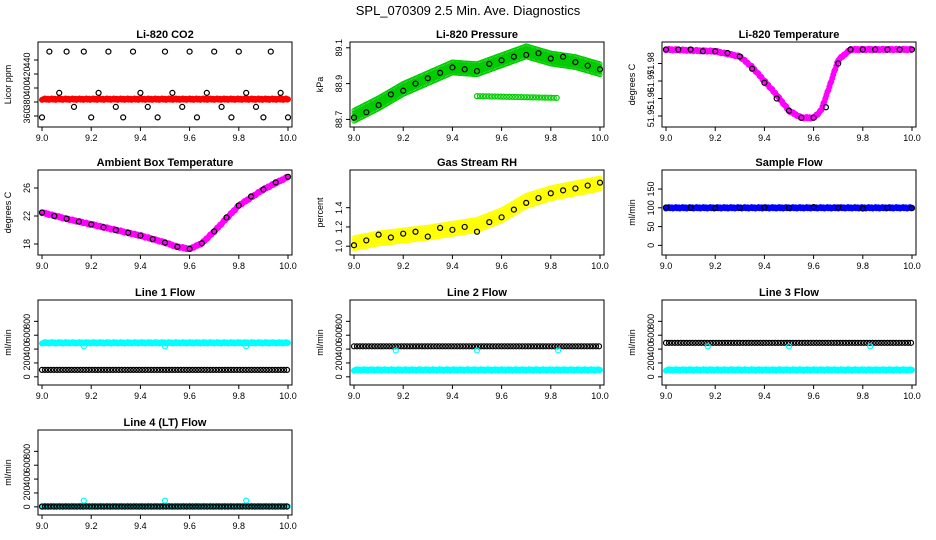 The height and width of the screenshot is (540, 936). Describe the element at coordinates (912, 396) in the screenshot. I see `x-tick-label: 10.0` at that location.